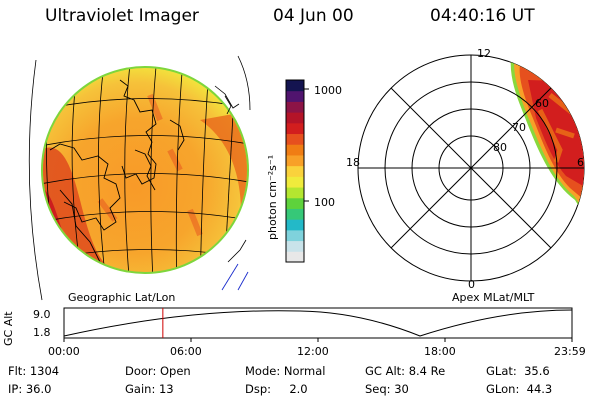  Describe the element at coordinates (149, 389) in the screenshot. I see `info-gain: Gain: 13` at that location.